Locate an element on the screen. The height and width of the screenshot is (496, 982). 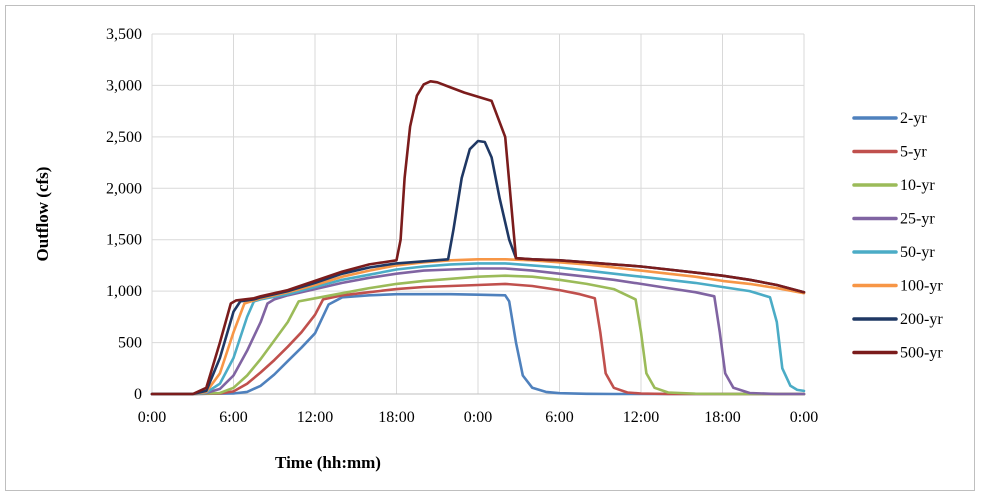
y-tick-label: 500 is located at coordinates (130, 343).